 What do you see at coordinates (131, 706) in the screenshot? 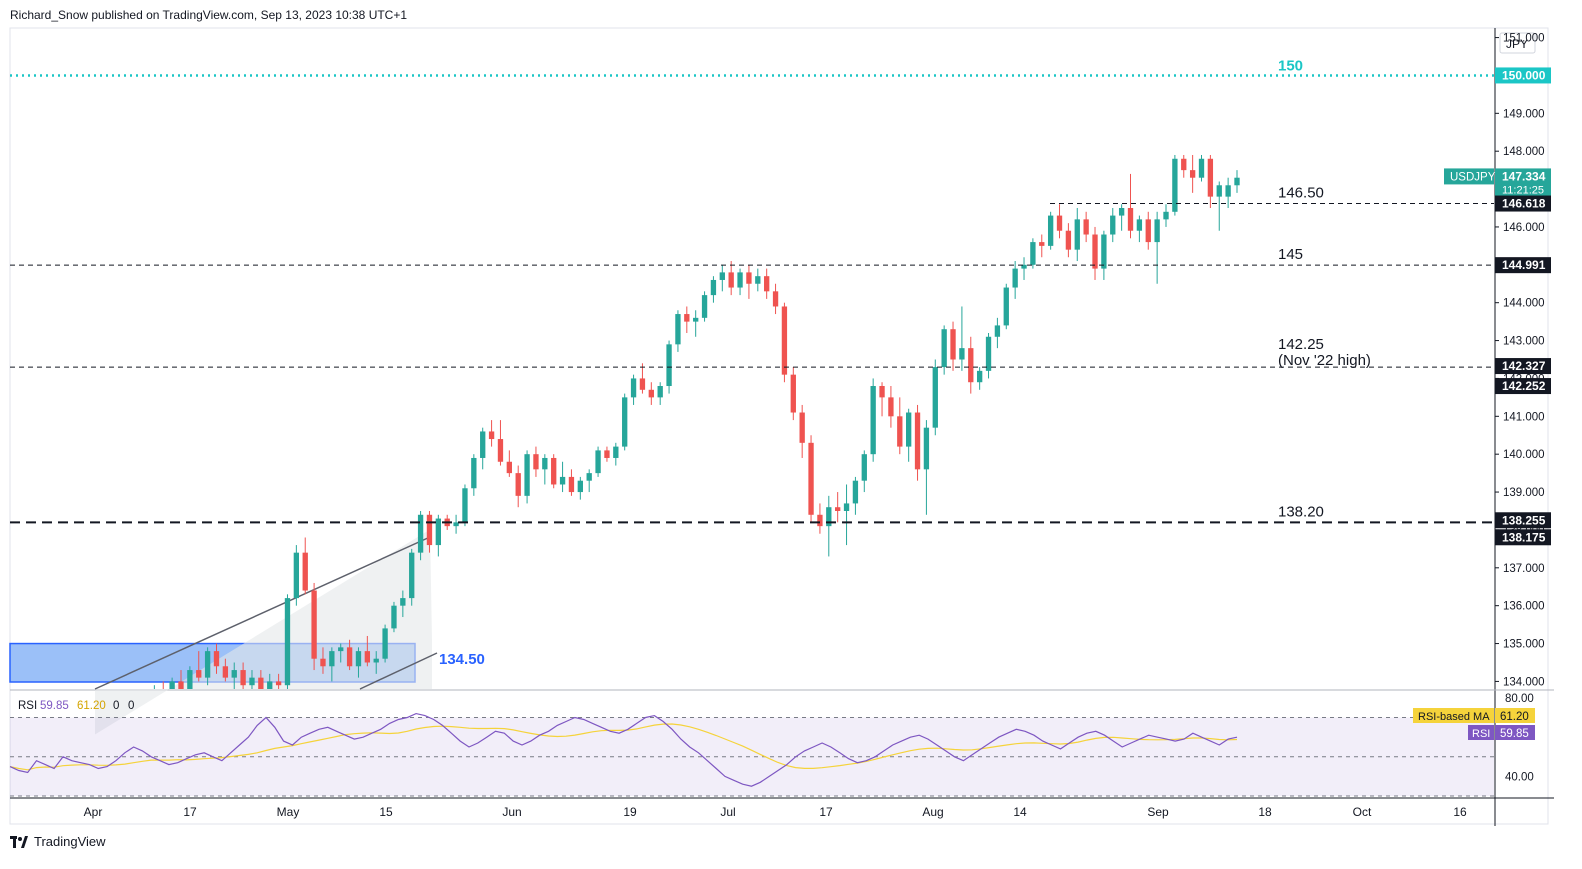
I see `rsi-extra-2: 0` at bounding box center [131, 706].